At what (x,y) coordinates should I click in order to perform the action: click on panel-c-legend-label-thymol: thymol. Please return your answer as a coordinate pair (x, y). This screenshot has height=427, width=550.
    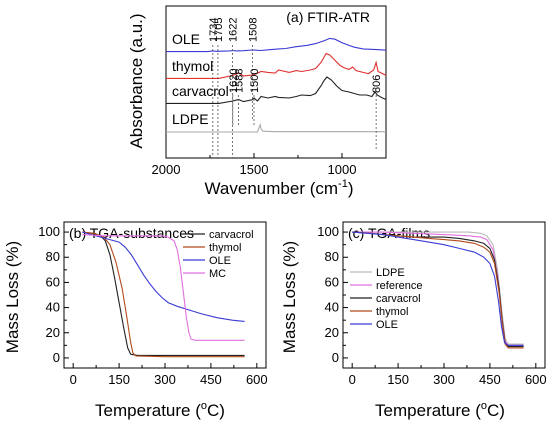
    Looking at the image, I should click on (392, 312).